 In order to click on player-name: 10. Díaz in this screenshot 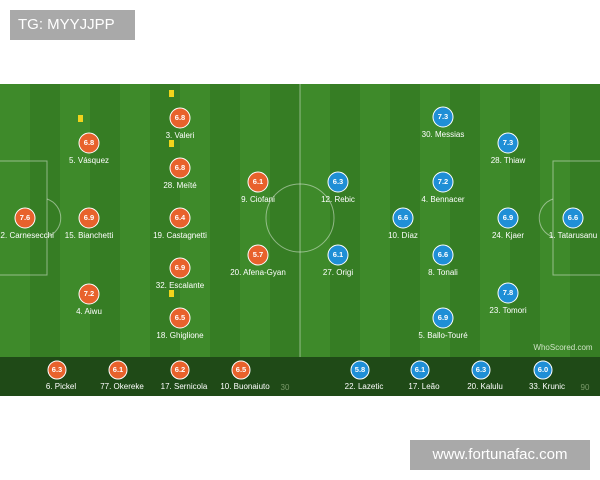, I will do `click(403, 235)`.